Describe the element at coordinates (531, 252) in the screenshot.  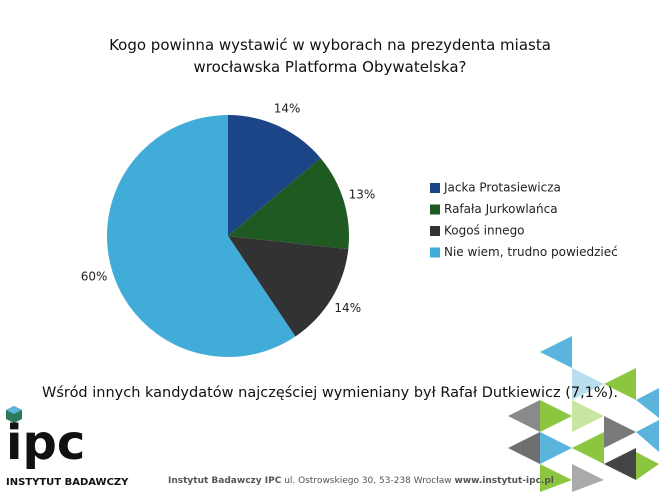
I see `legend-label: Nie wiem, trudno powiedzieć` at that location.